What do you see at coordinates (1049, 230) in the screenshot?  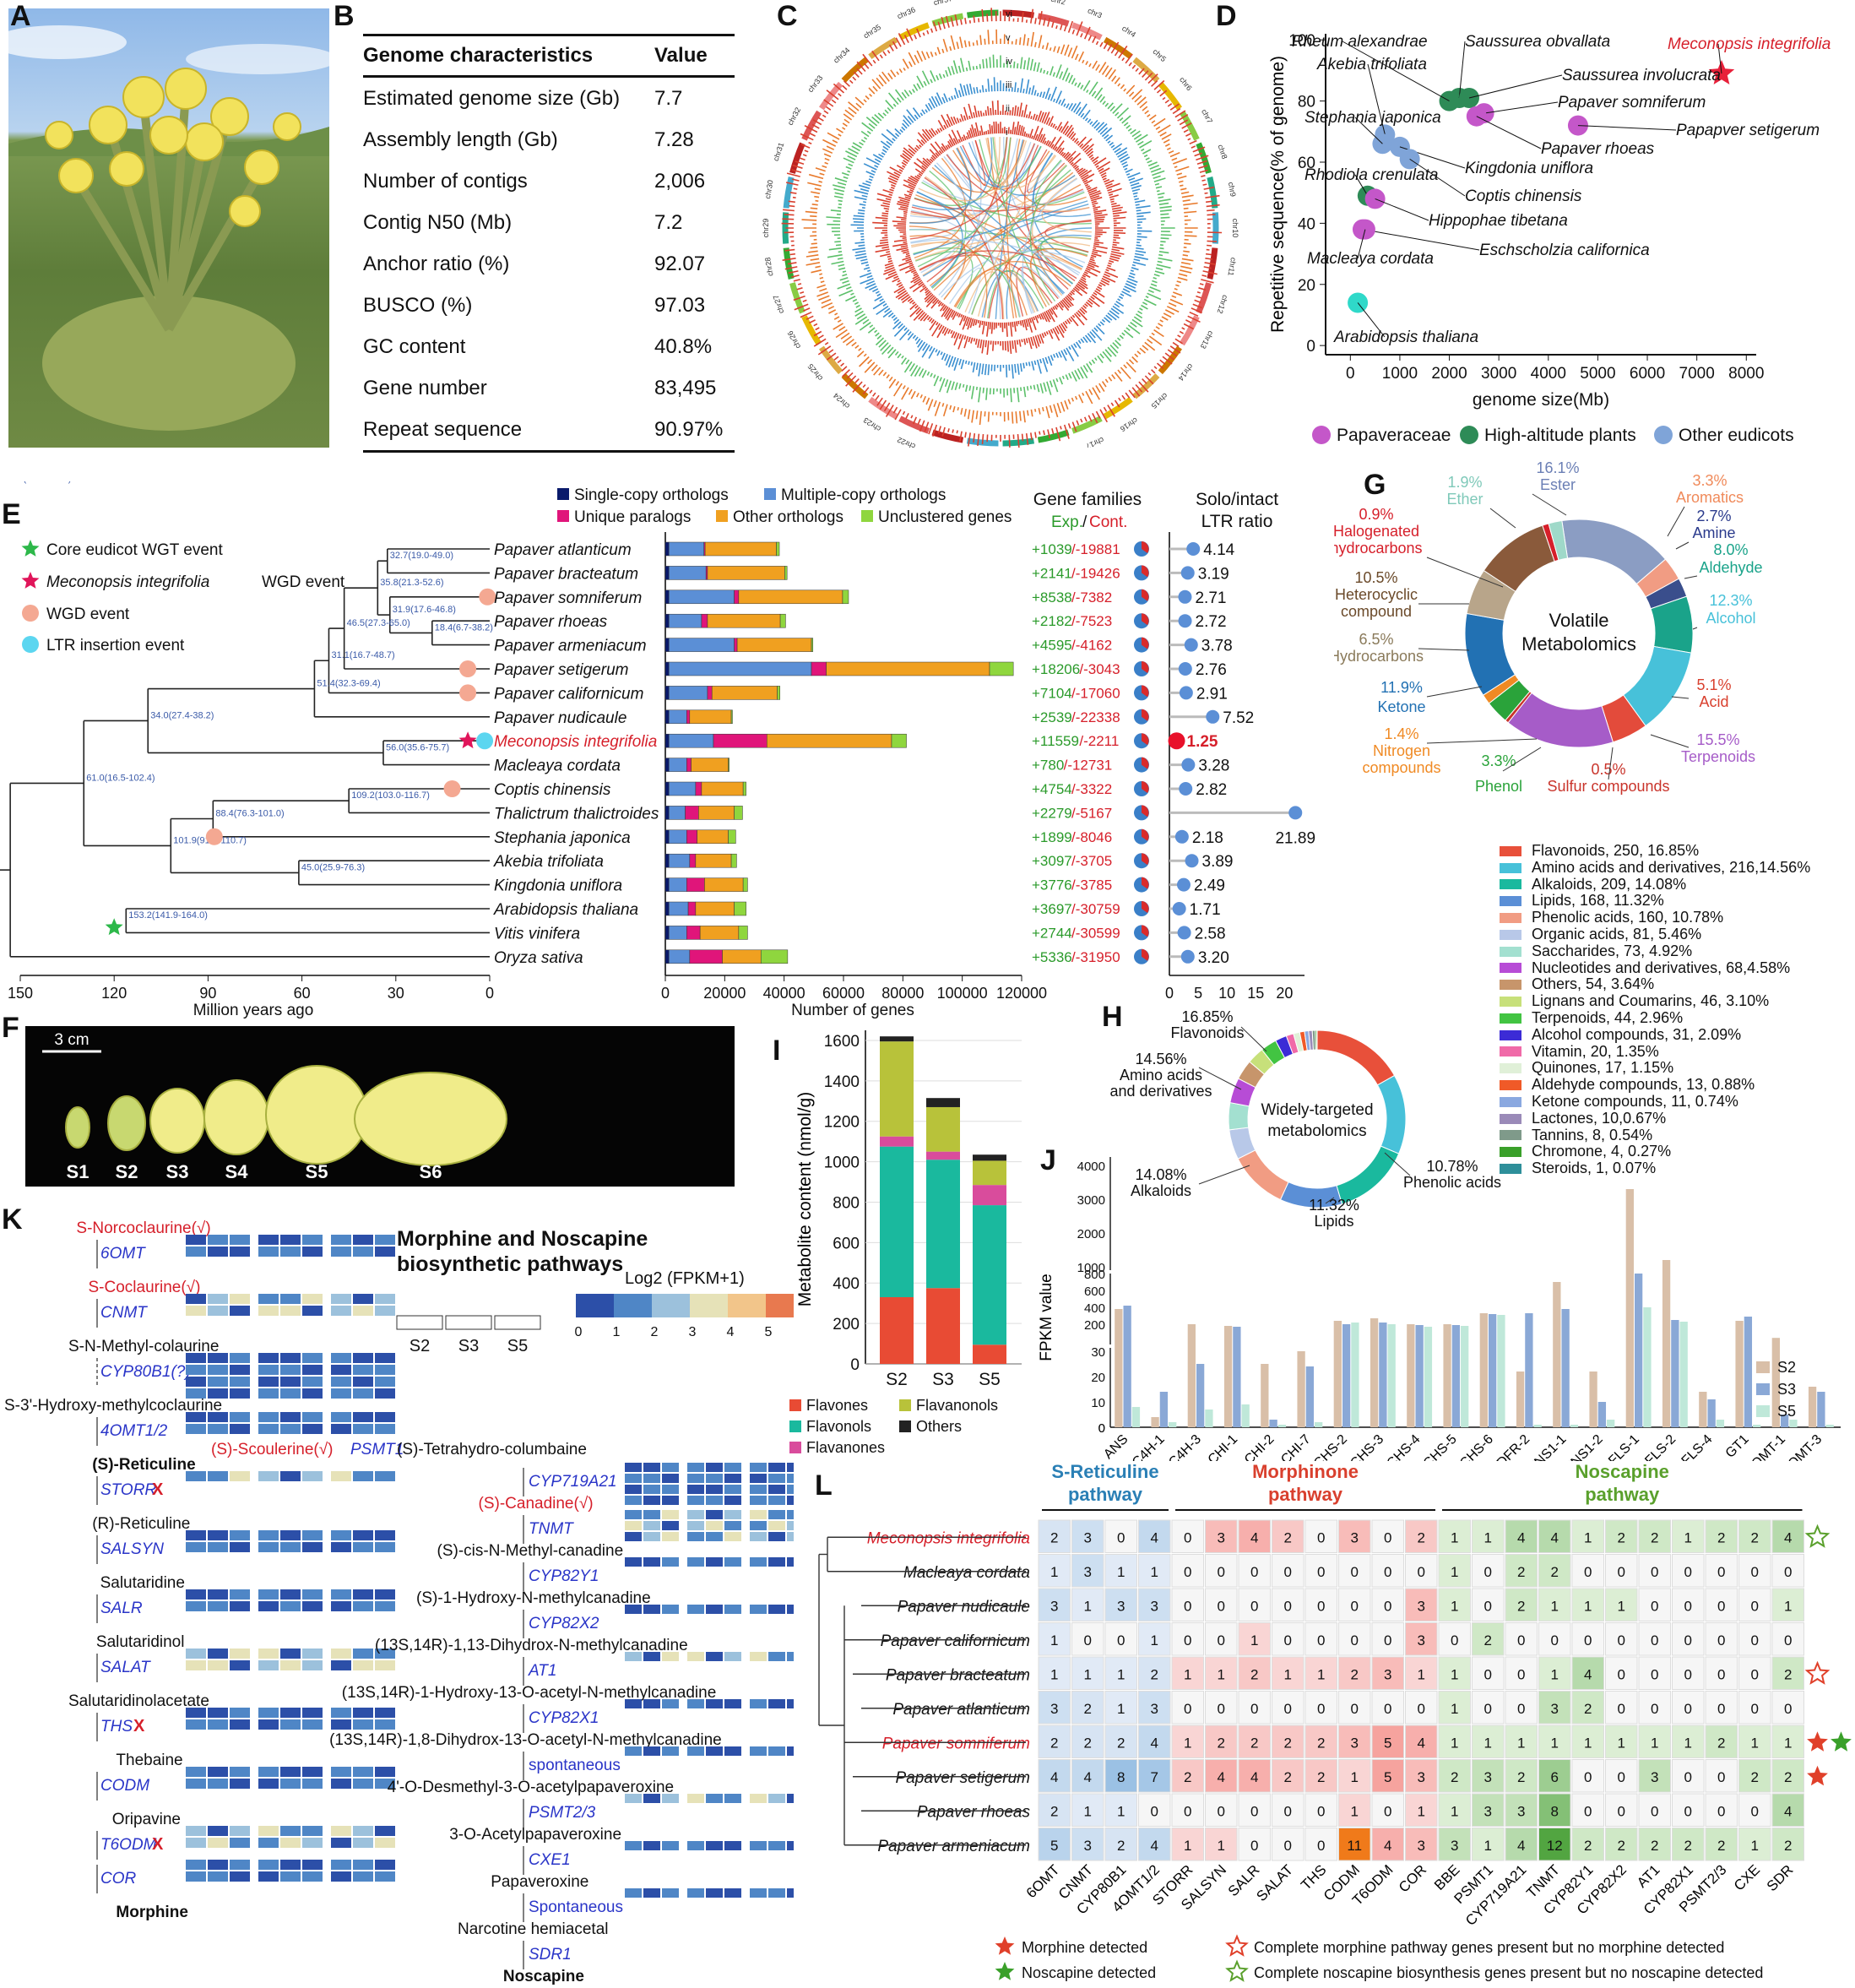 I see `synteny-link` at bounding box center [1049, 230].